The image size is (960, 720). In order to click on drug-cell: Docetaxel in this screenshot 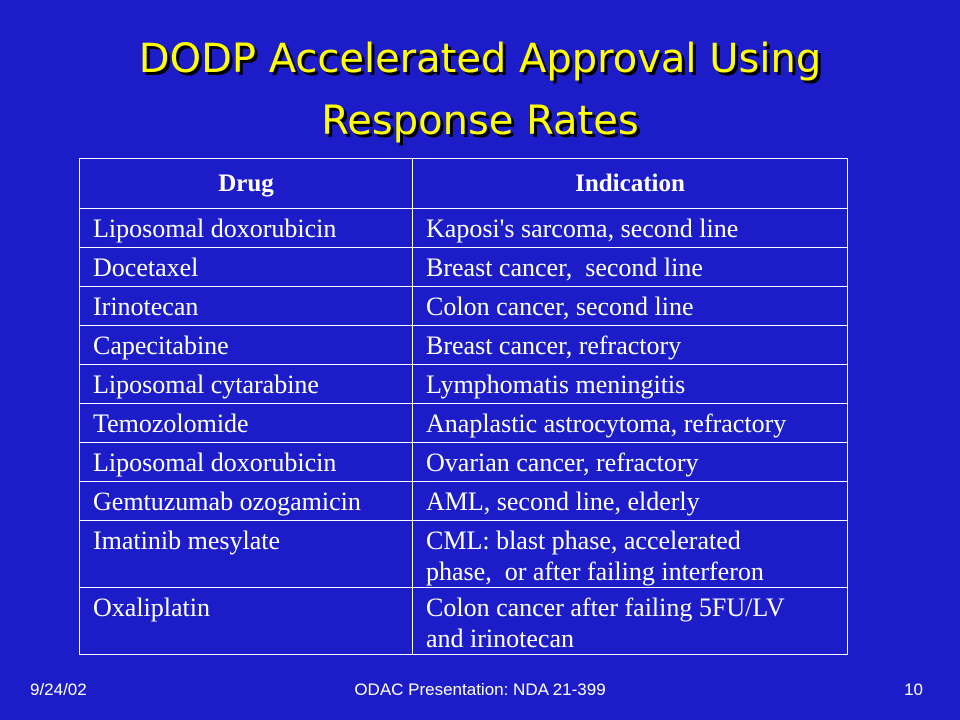, I will do `click(246, 267)`.